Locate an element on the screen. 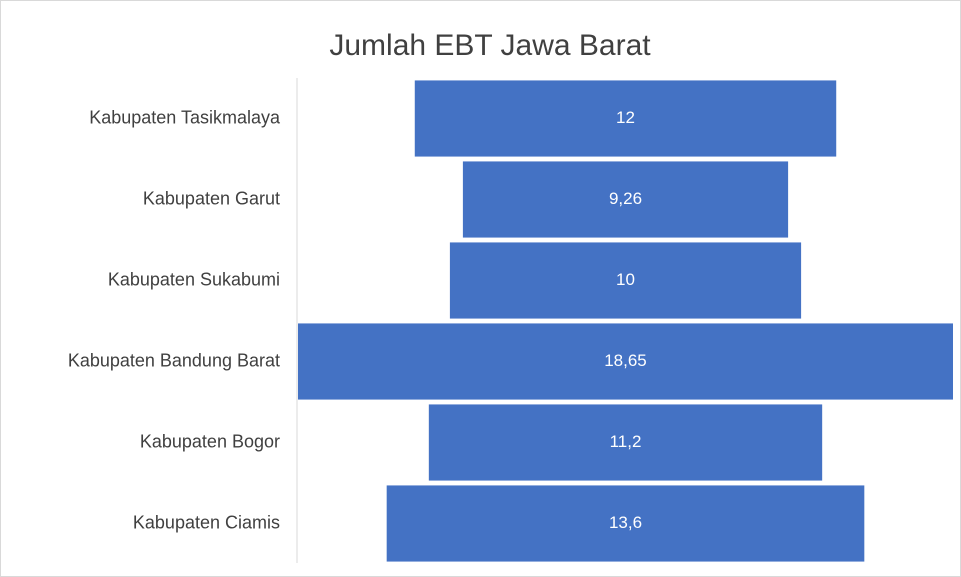 Image resolution: width=961 pixels, height=577 pixels. data-label: 11,2 is located at coordinates (626, 441).